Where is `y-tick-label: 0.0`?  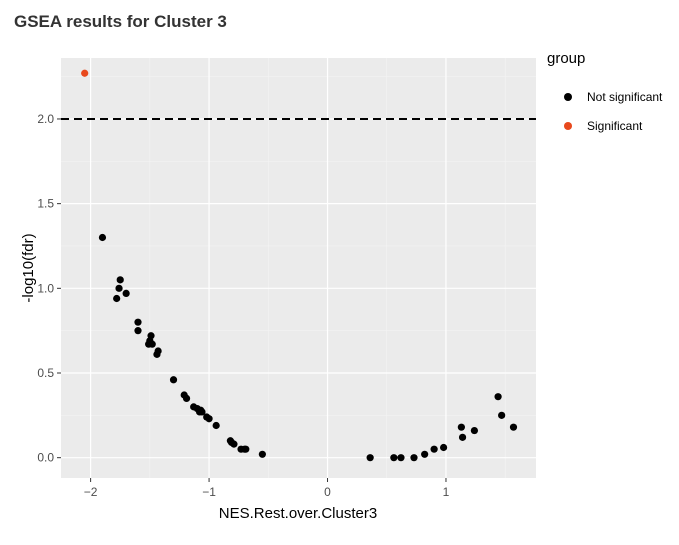
y-tick-label: 0.0 is located at coordinates (45, 458).